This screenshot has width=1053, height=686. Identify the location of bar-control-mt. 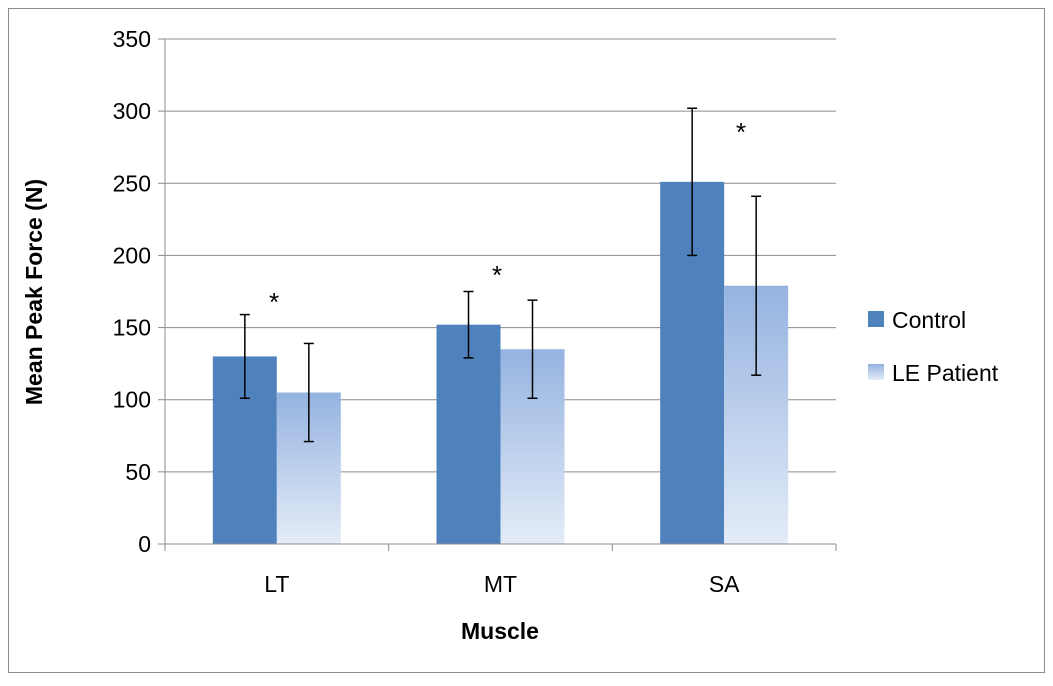
(468, 434).